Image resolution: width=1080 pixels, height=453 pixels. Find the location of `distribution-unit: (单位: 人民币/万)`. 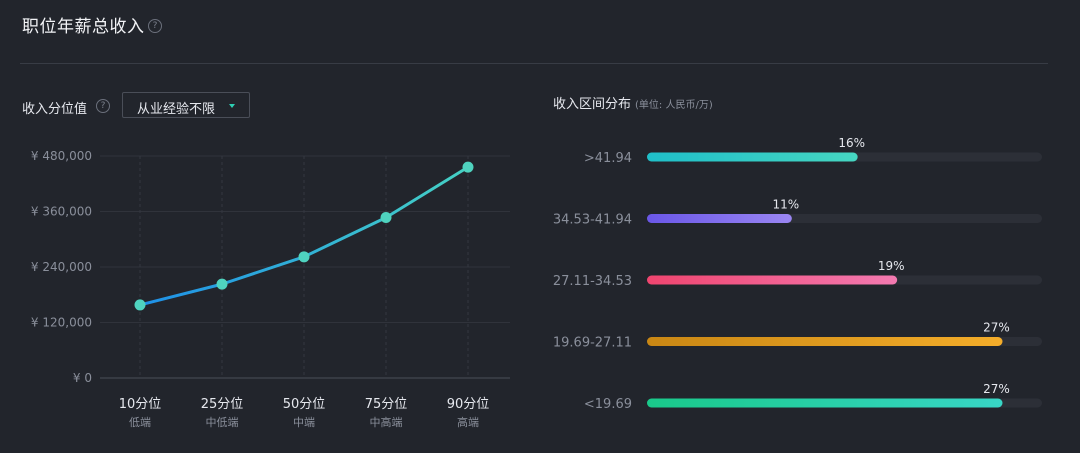

distribution-unit: (单位: 人民币/万) is located at coordinates (674, 105).